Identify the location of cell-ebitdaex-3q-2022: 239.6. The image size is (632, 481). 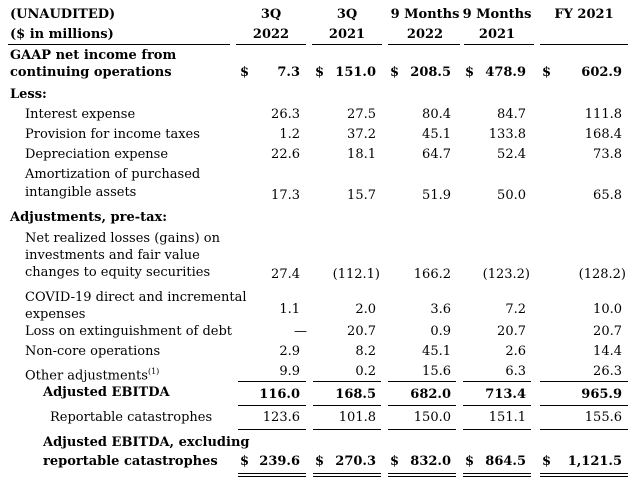
(279, 461).